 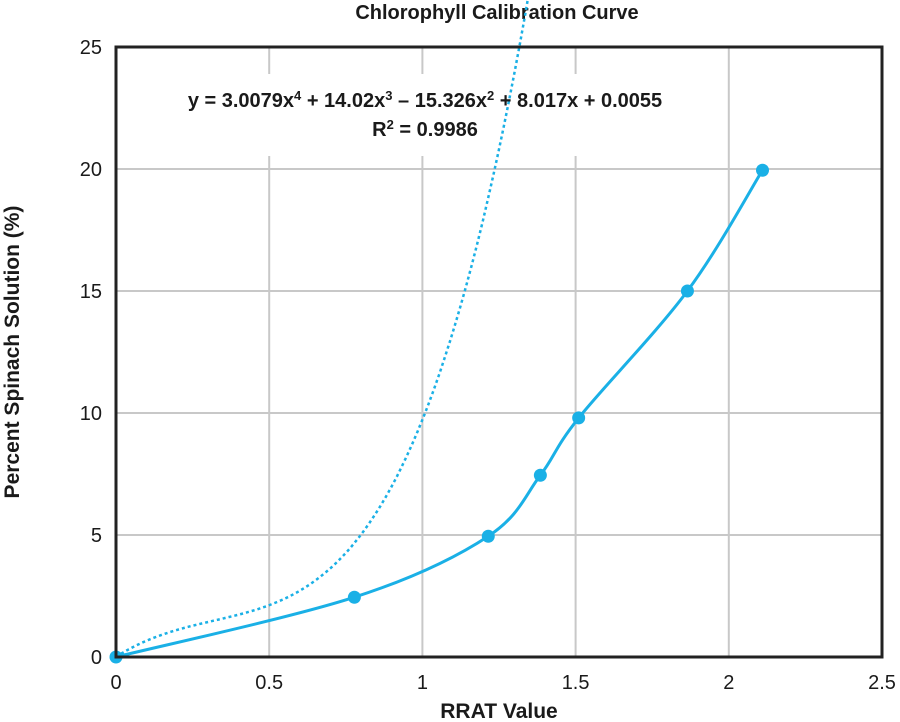 What do you see at coordinates (388, 95) in the screenshot?
I see `exponent: 3` at bounding box center [388, 95].